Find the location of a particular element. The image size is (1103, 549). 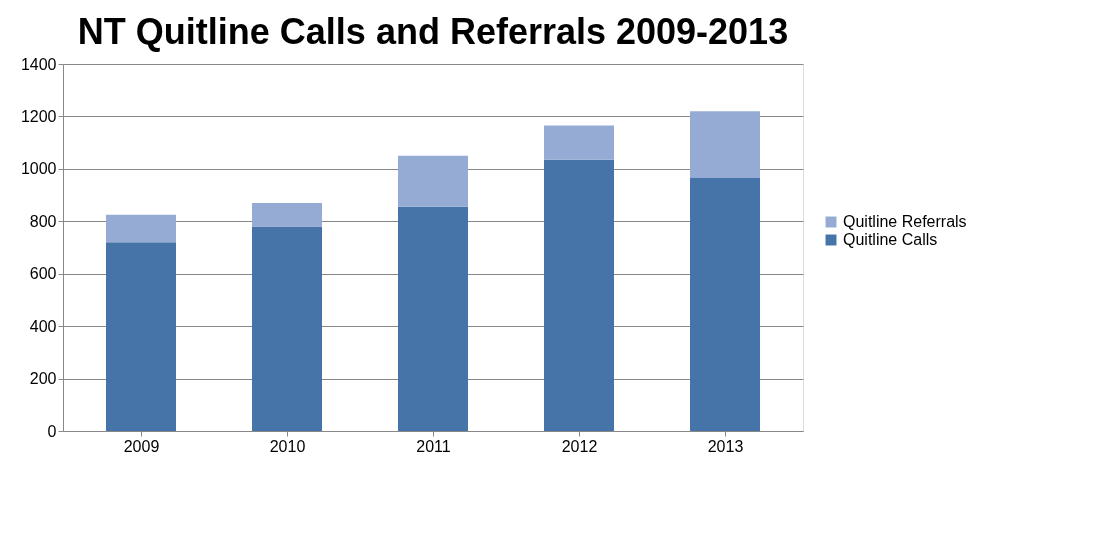

y-tick-label: 1000 is located at coordinates (38, 169).